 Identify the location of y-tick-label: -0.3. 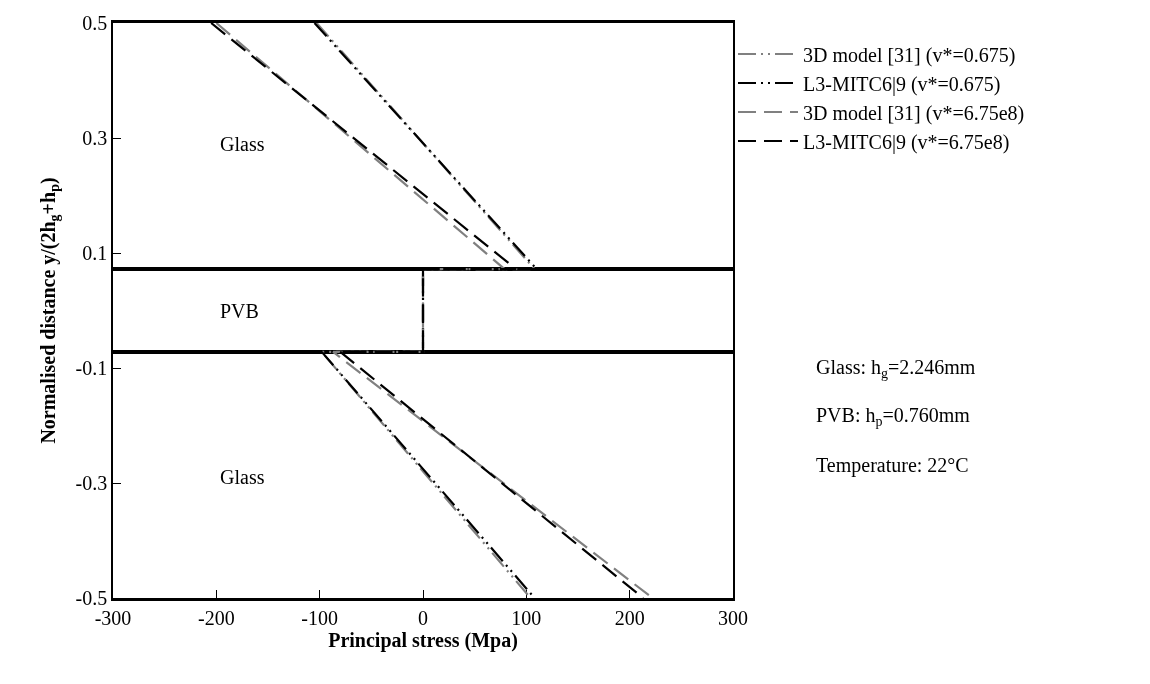
(91, 483).